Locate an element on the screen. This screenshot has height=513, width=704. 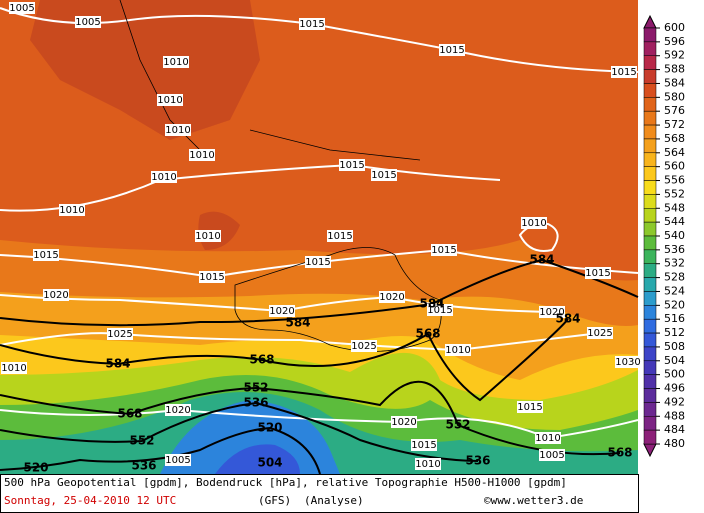
colorbar-label: 552 is located at coordinates (674, 193).